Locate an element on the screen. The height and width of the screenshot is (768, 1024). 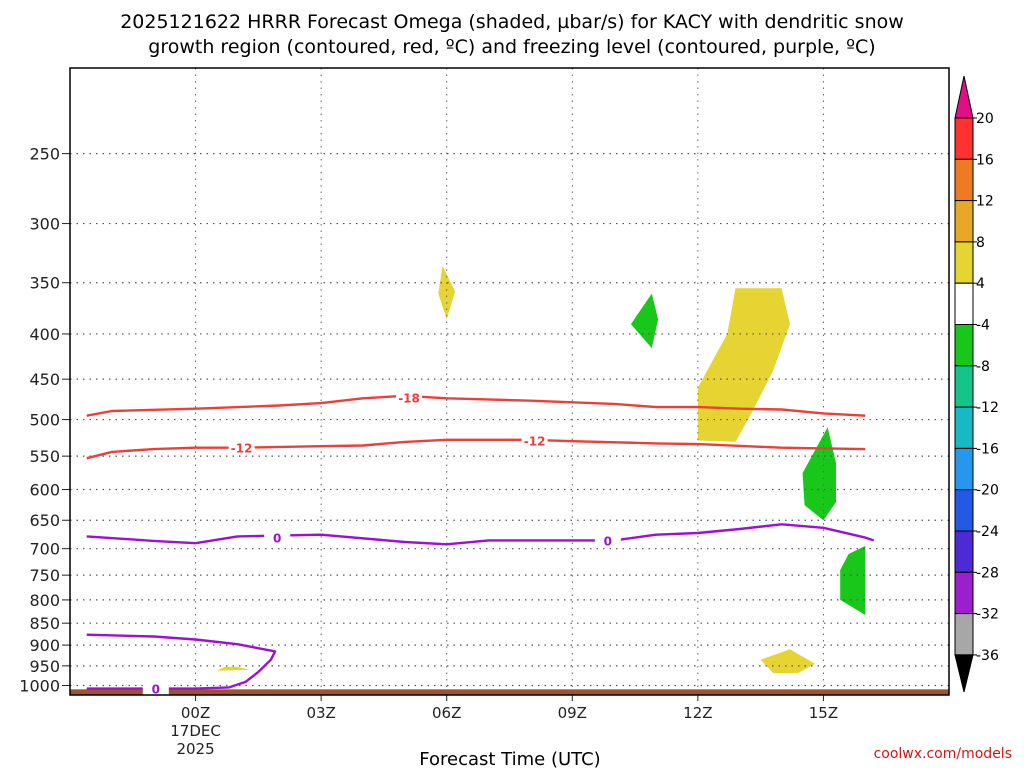
x-axis-label: Forecast Time (UTC) is located at coordinates (509, 758).